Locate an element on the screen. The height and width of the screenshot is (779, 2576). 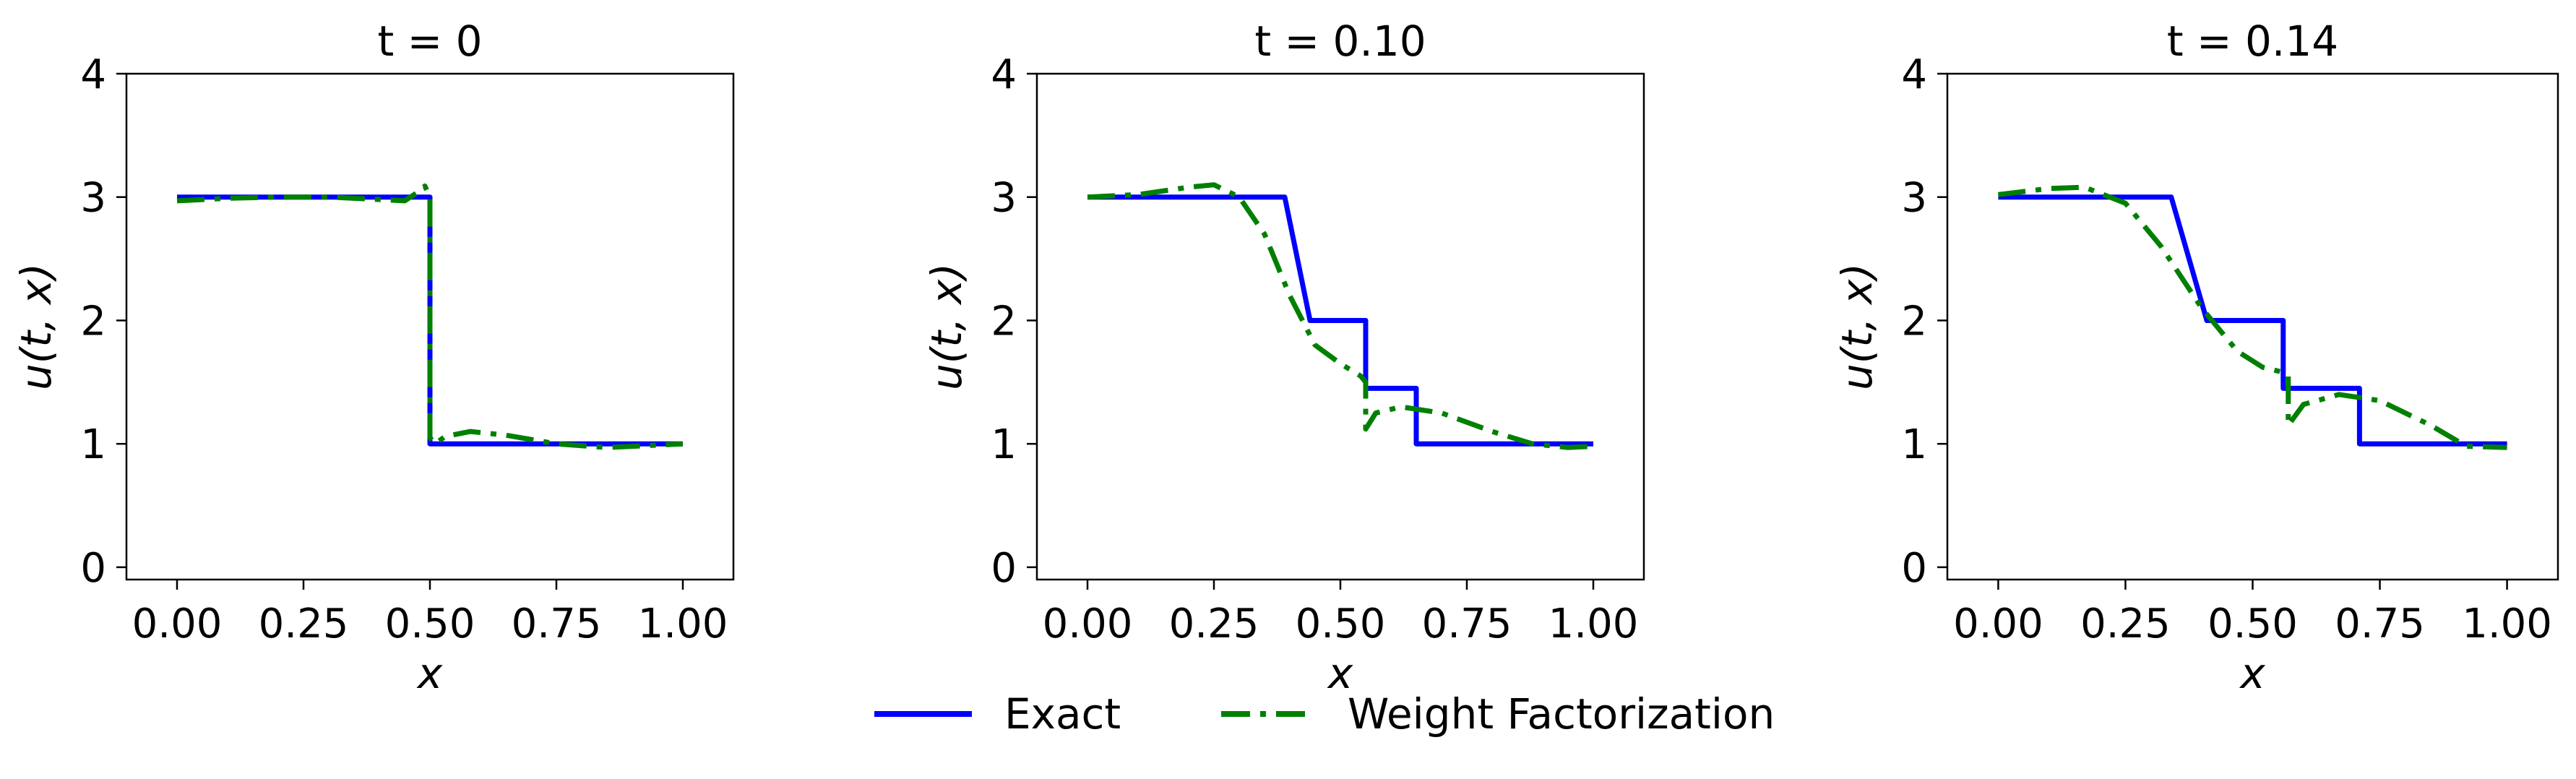
subplot-title: t = 0.10 is located at coordinates (1340, 41).